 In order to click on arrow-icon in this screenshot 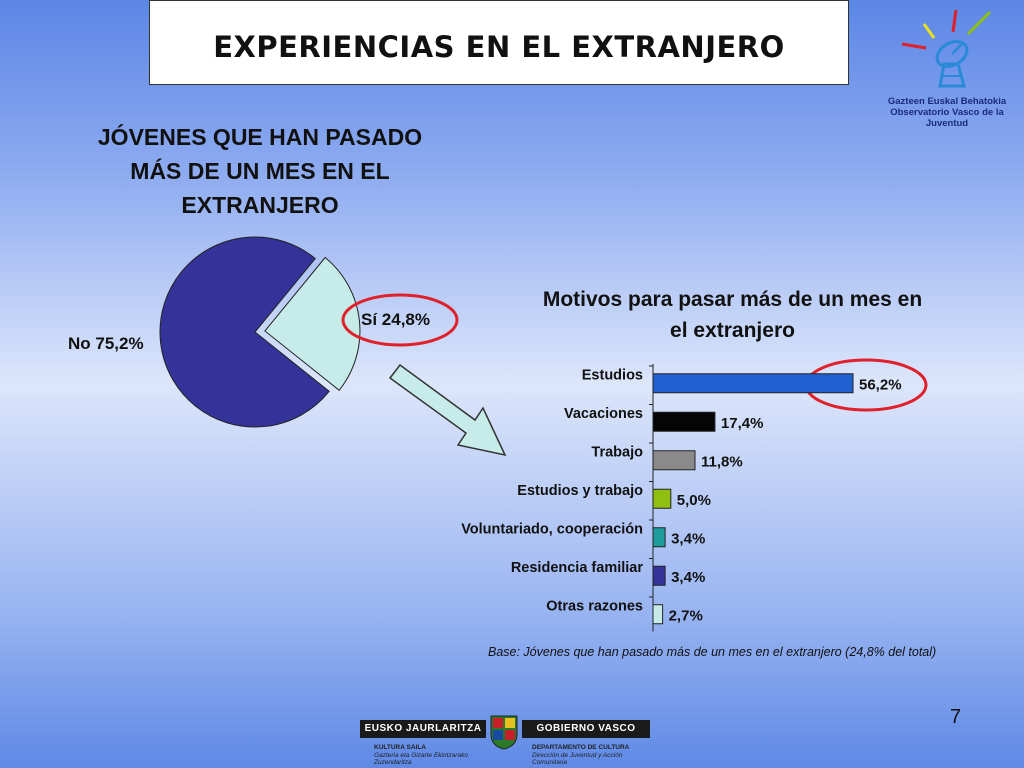, I will do `click(447, 410)`.